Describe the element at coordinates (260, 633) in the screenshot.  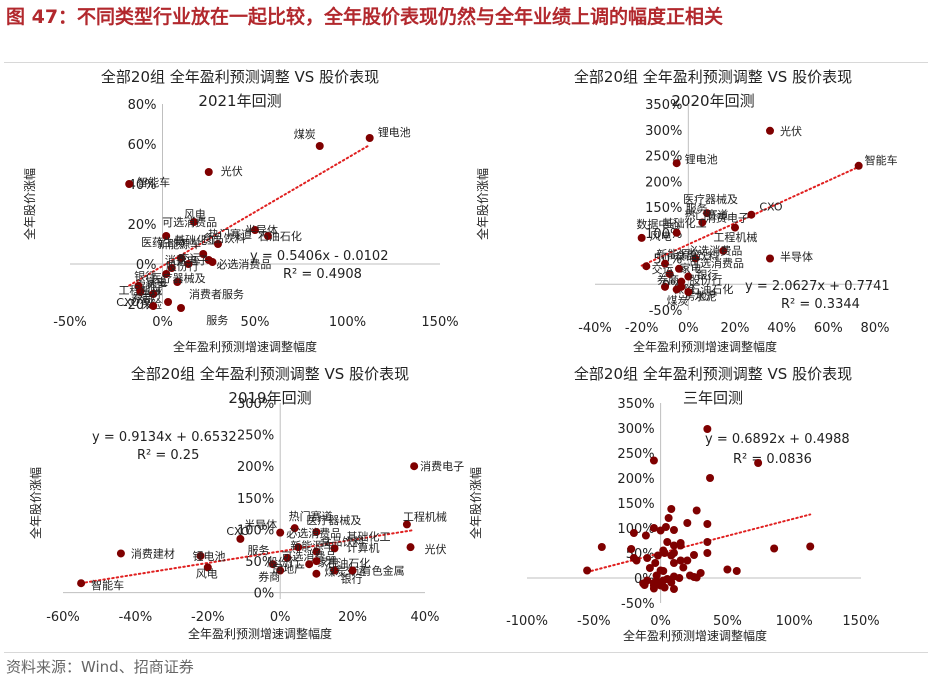
I see `chart-2-x-axis-title: 全年盈利预测增速调整幅度` at that location.